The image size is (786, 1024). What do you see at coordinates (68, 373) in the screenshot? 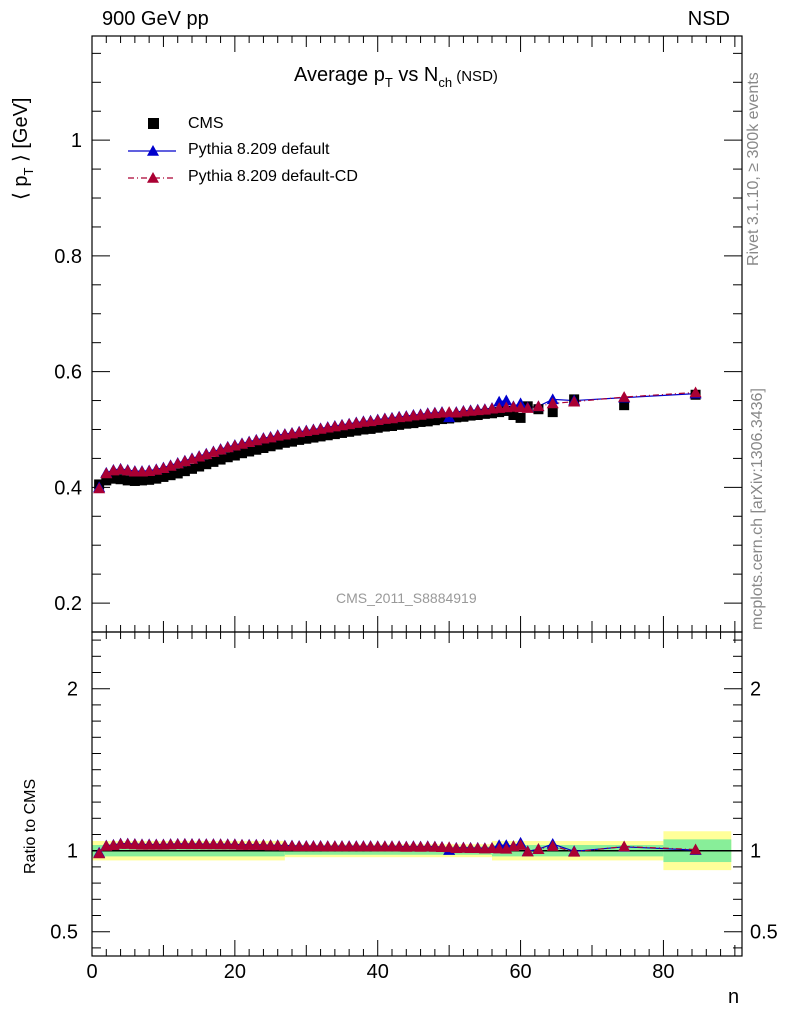
I see `y-tick-label-2: 0.6` at bounding box center [68, 373].